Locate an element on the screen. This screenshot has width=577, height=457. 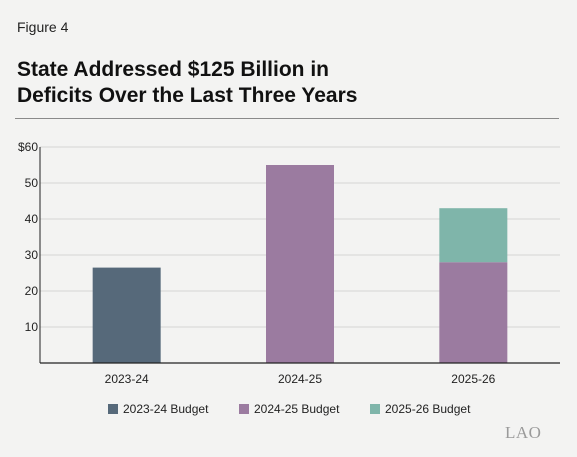
chart-title-line-2: Deficits Over the Last Three Years is located at coordinates (187, 95).